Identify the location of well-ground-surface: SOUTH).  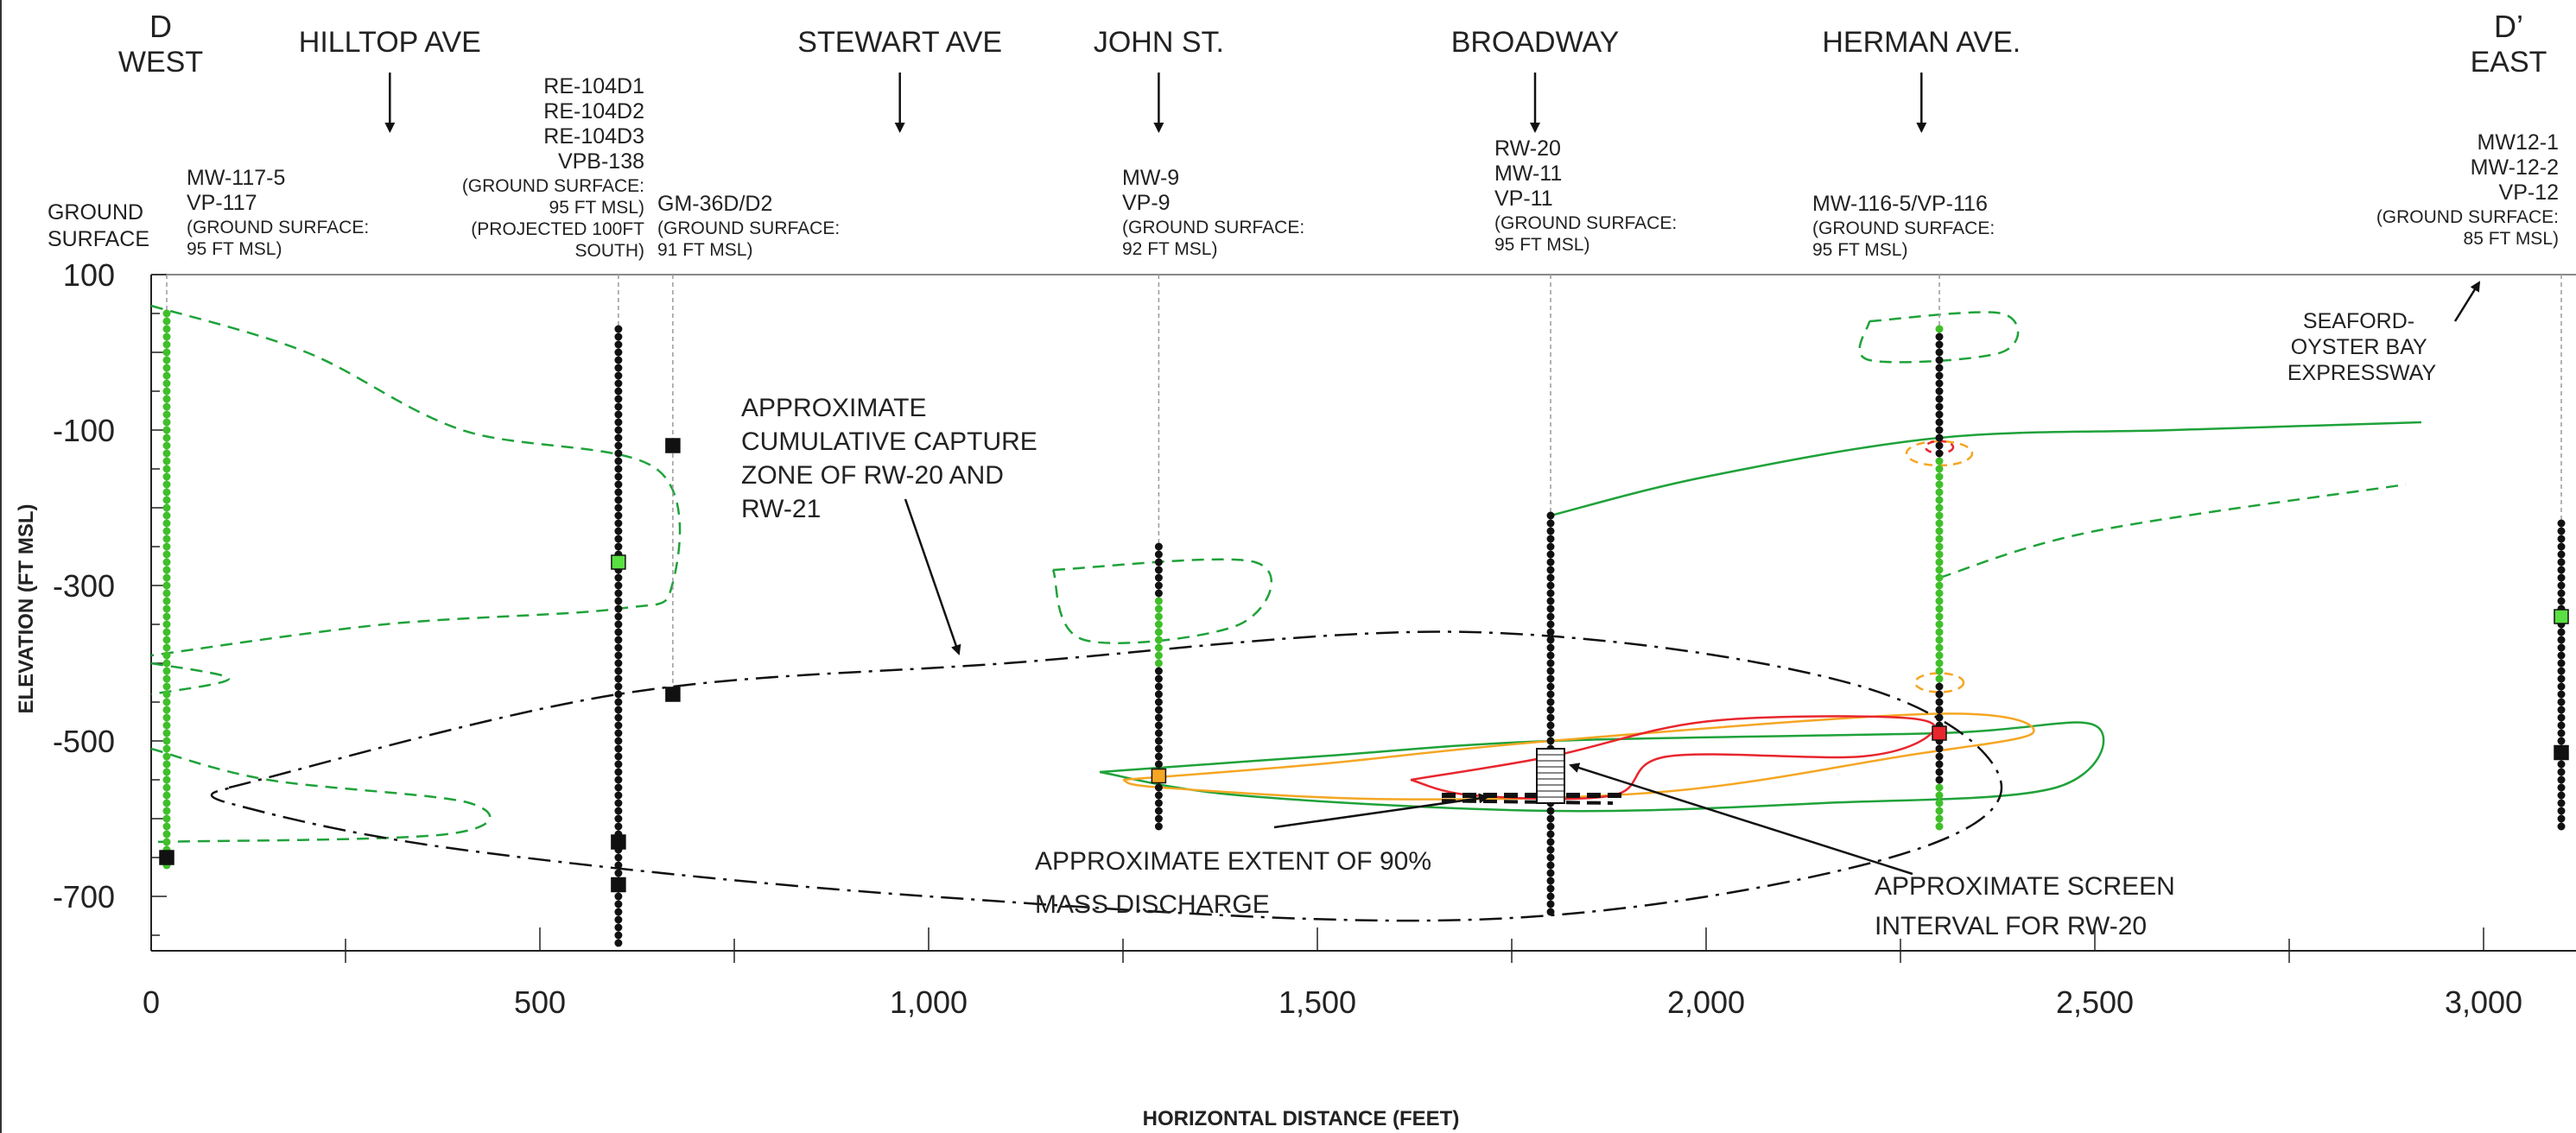
(610, 251).